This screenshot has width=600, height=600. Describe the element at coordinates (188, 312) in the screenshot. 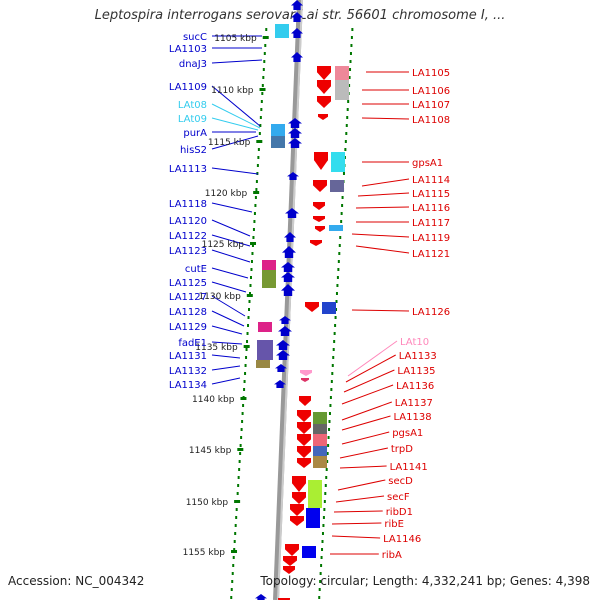

I see `gene-label: LA1128` at that location.